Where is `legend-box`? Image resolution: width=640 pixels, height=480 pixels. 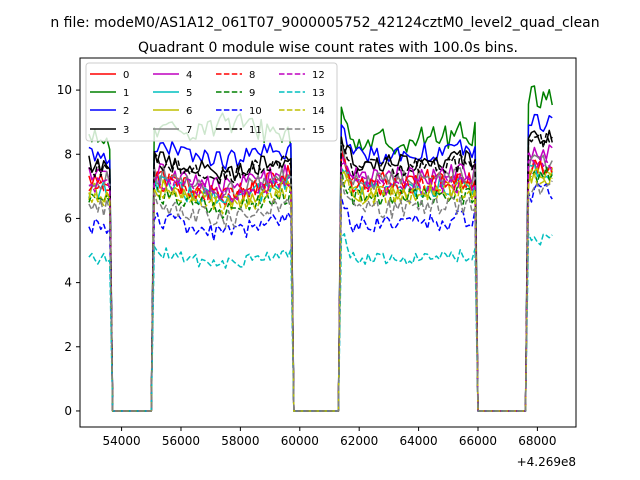
legend-box is located at coordinates (211, 102).